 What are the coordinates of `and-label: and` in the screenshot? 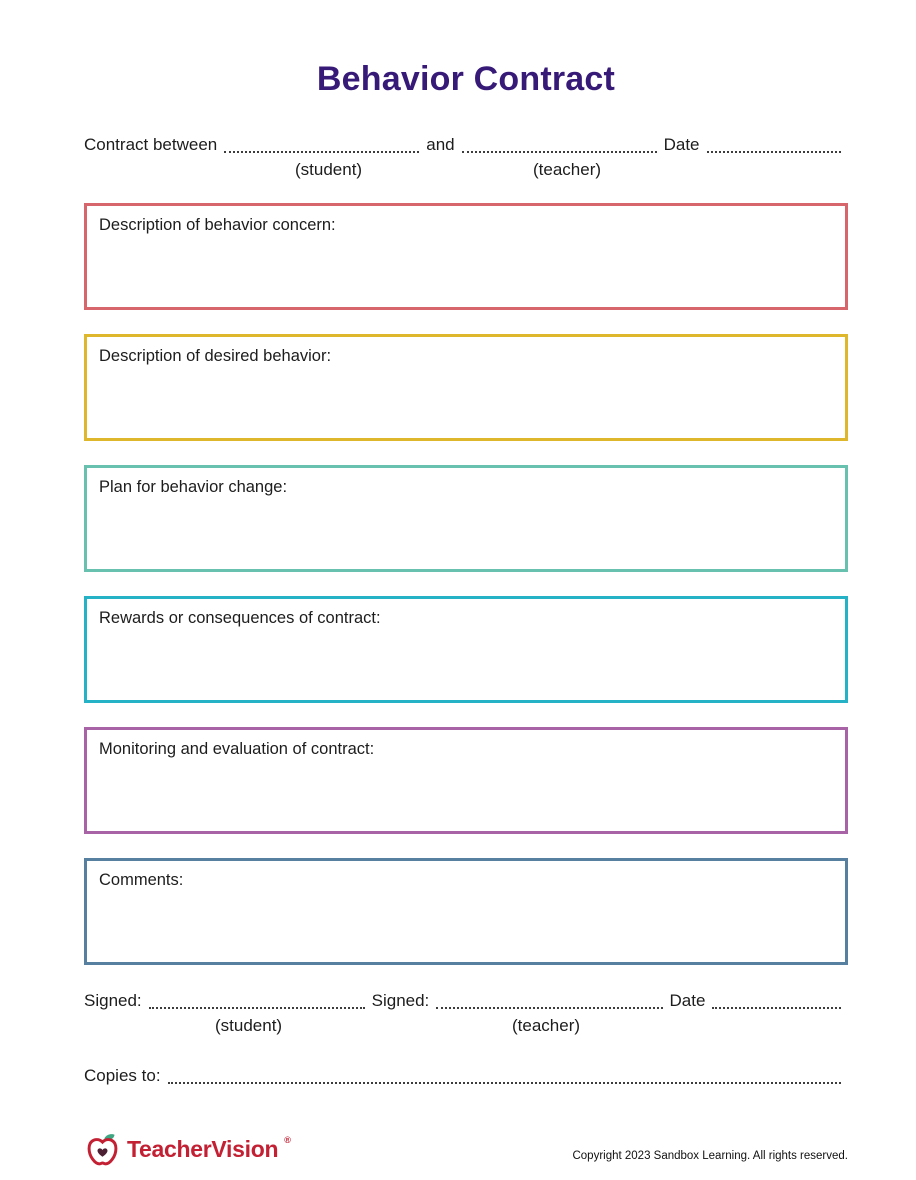 It's located at (440, 144).